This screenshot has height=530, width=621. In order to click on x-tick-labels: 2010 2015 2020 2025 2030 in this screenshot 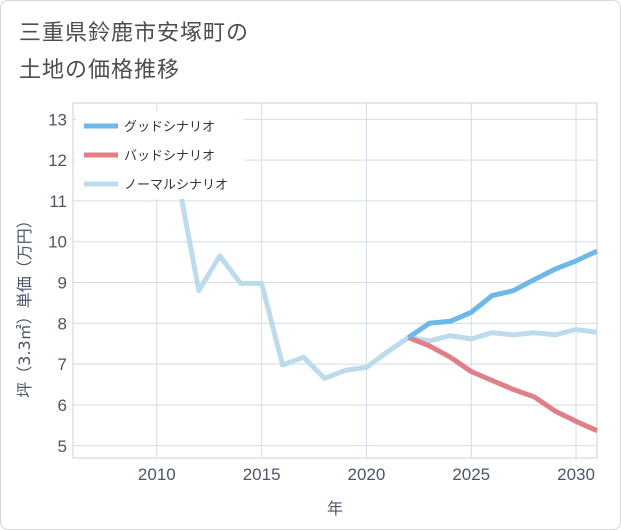, I will do `click(366, 474)`.